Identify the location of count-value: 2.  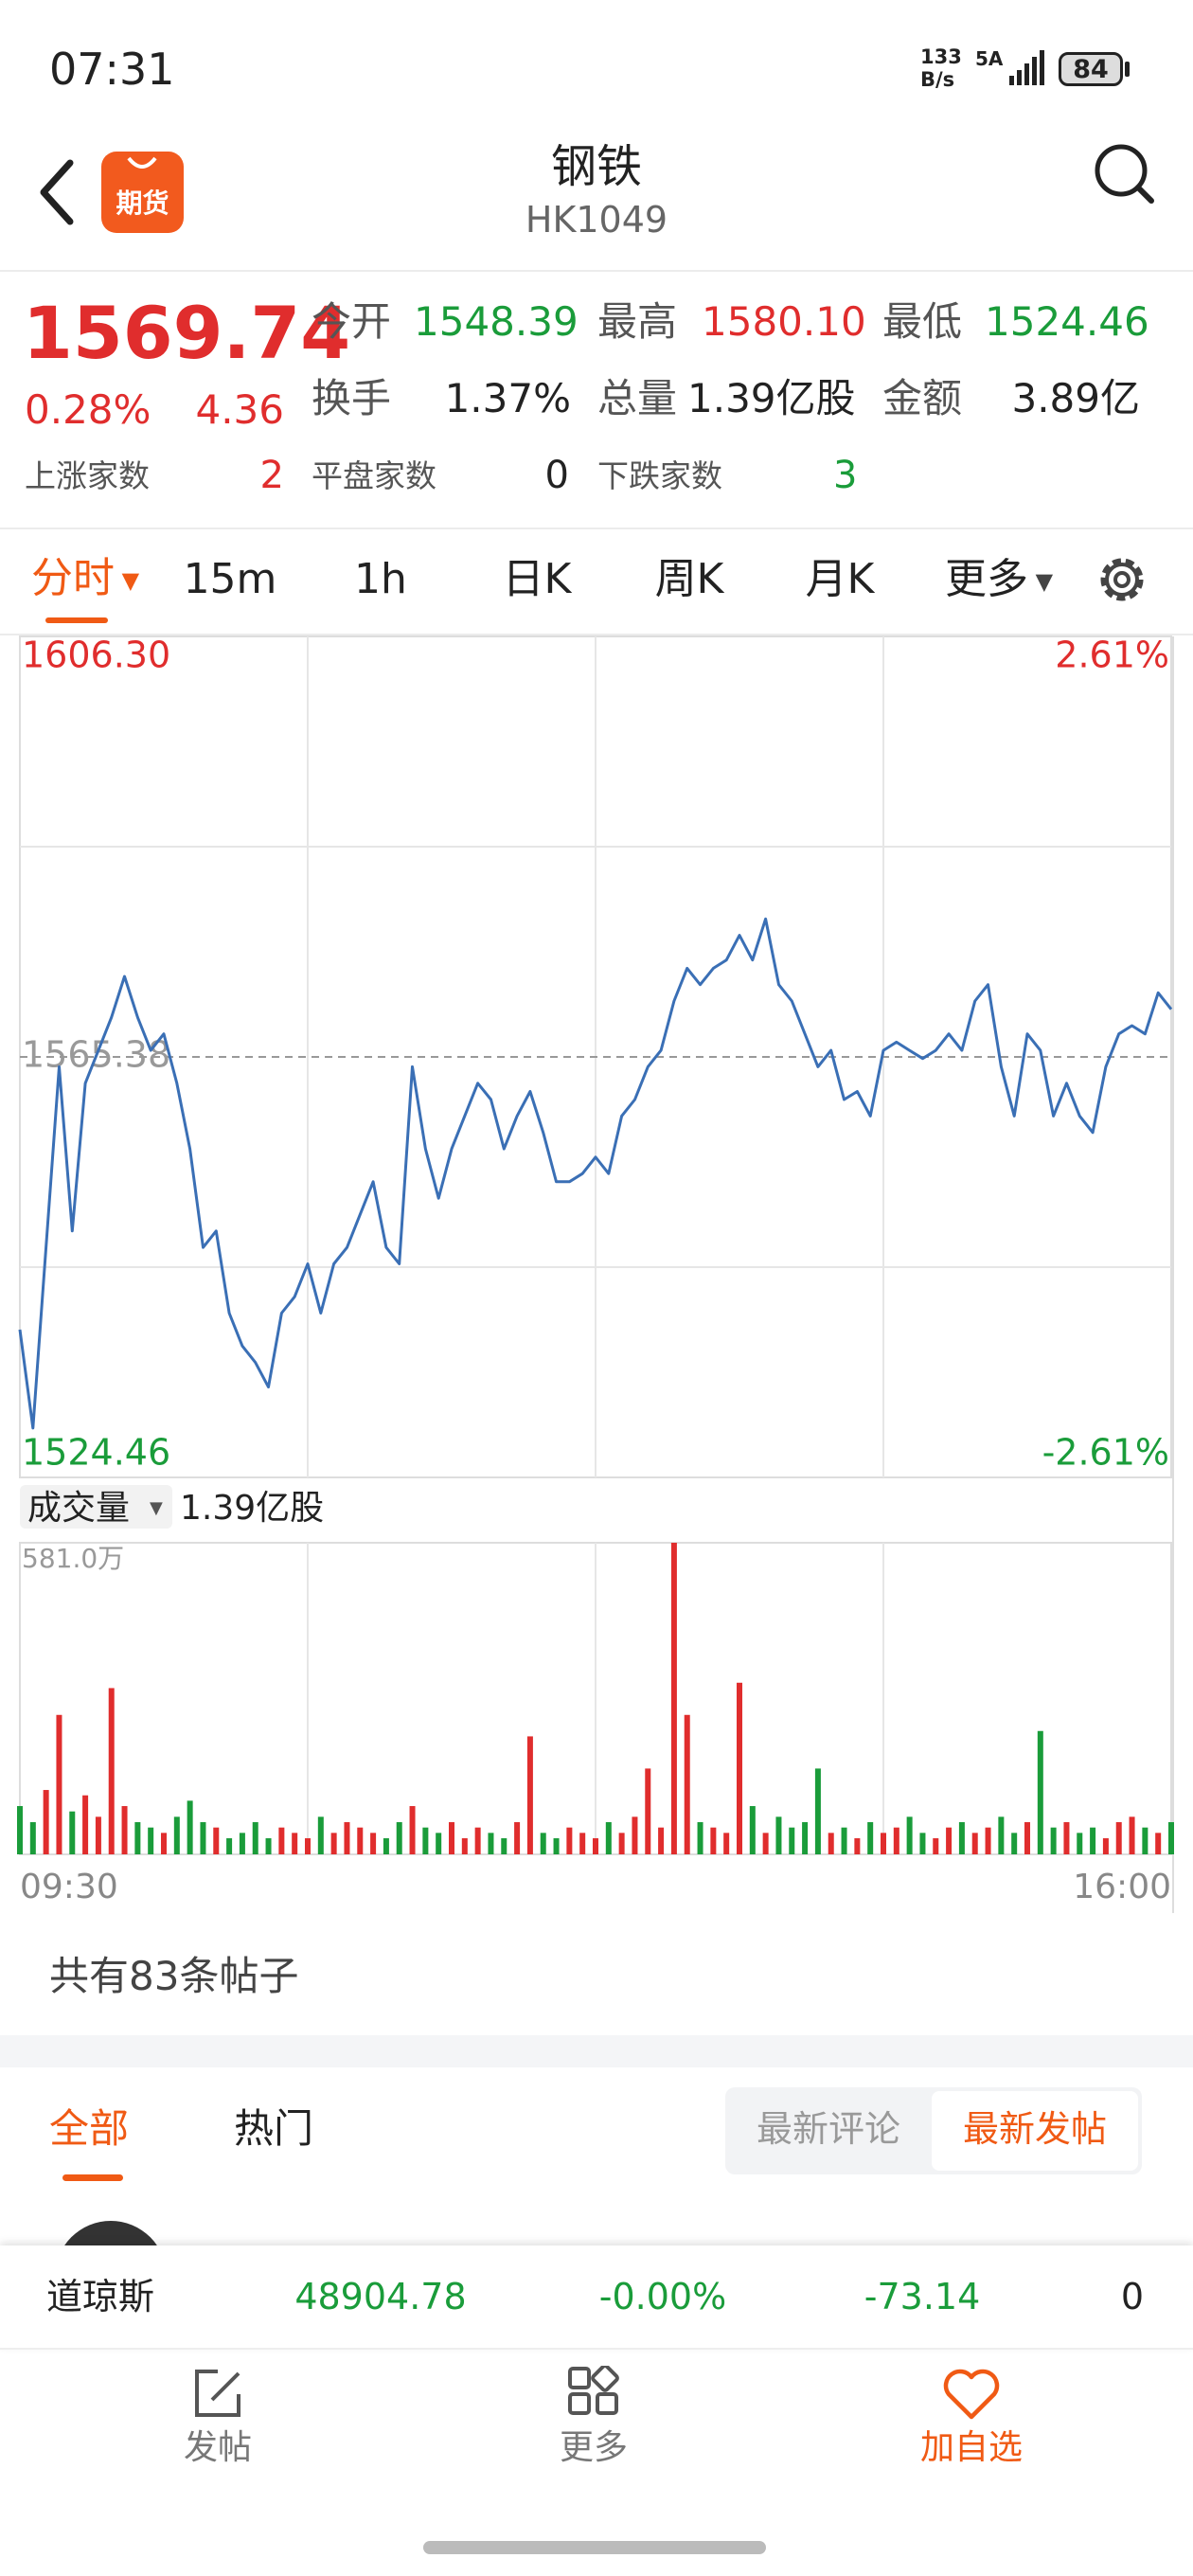
(271, 475).